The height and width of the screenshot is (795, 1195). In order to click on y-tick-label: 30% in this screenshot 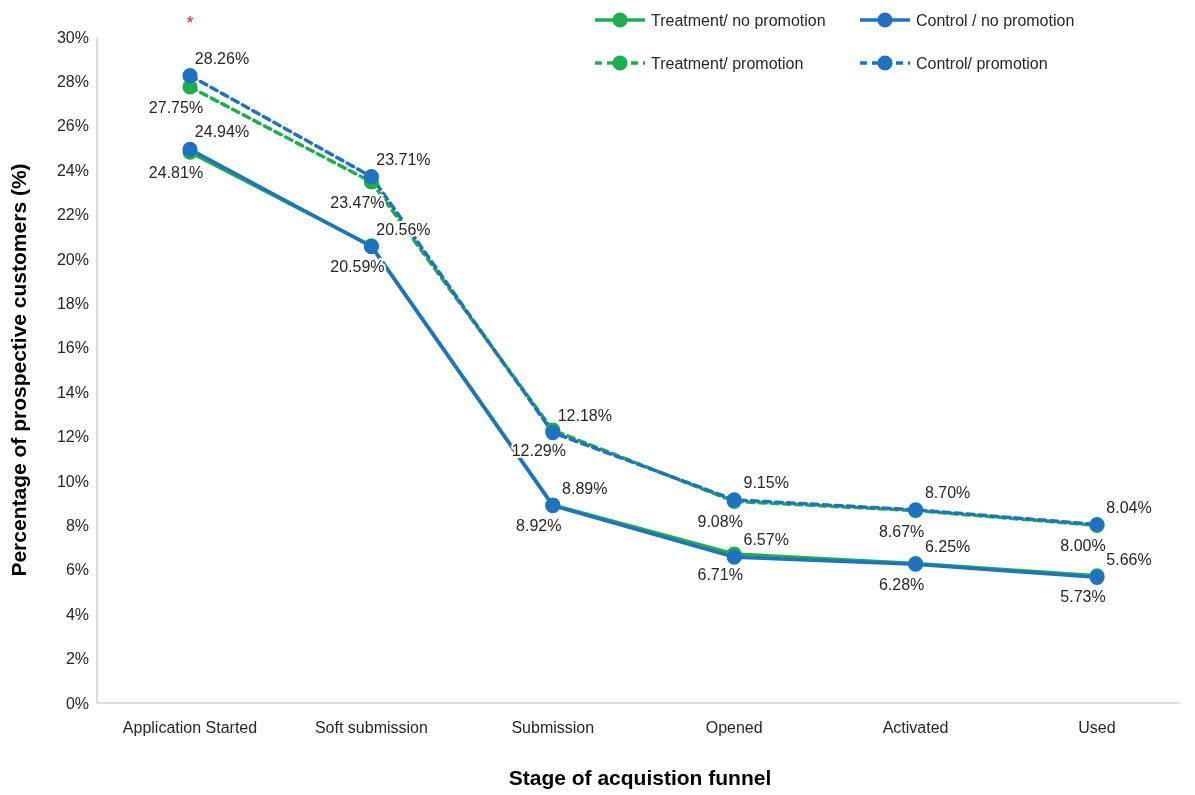, I will do `click(72, 37)`.